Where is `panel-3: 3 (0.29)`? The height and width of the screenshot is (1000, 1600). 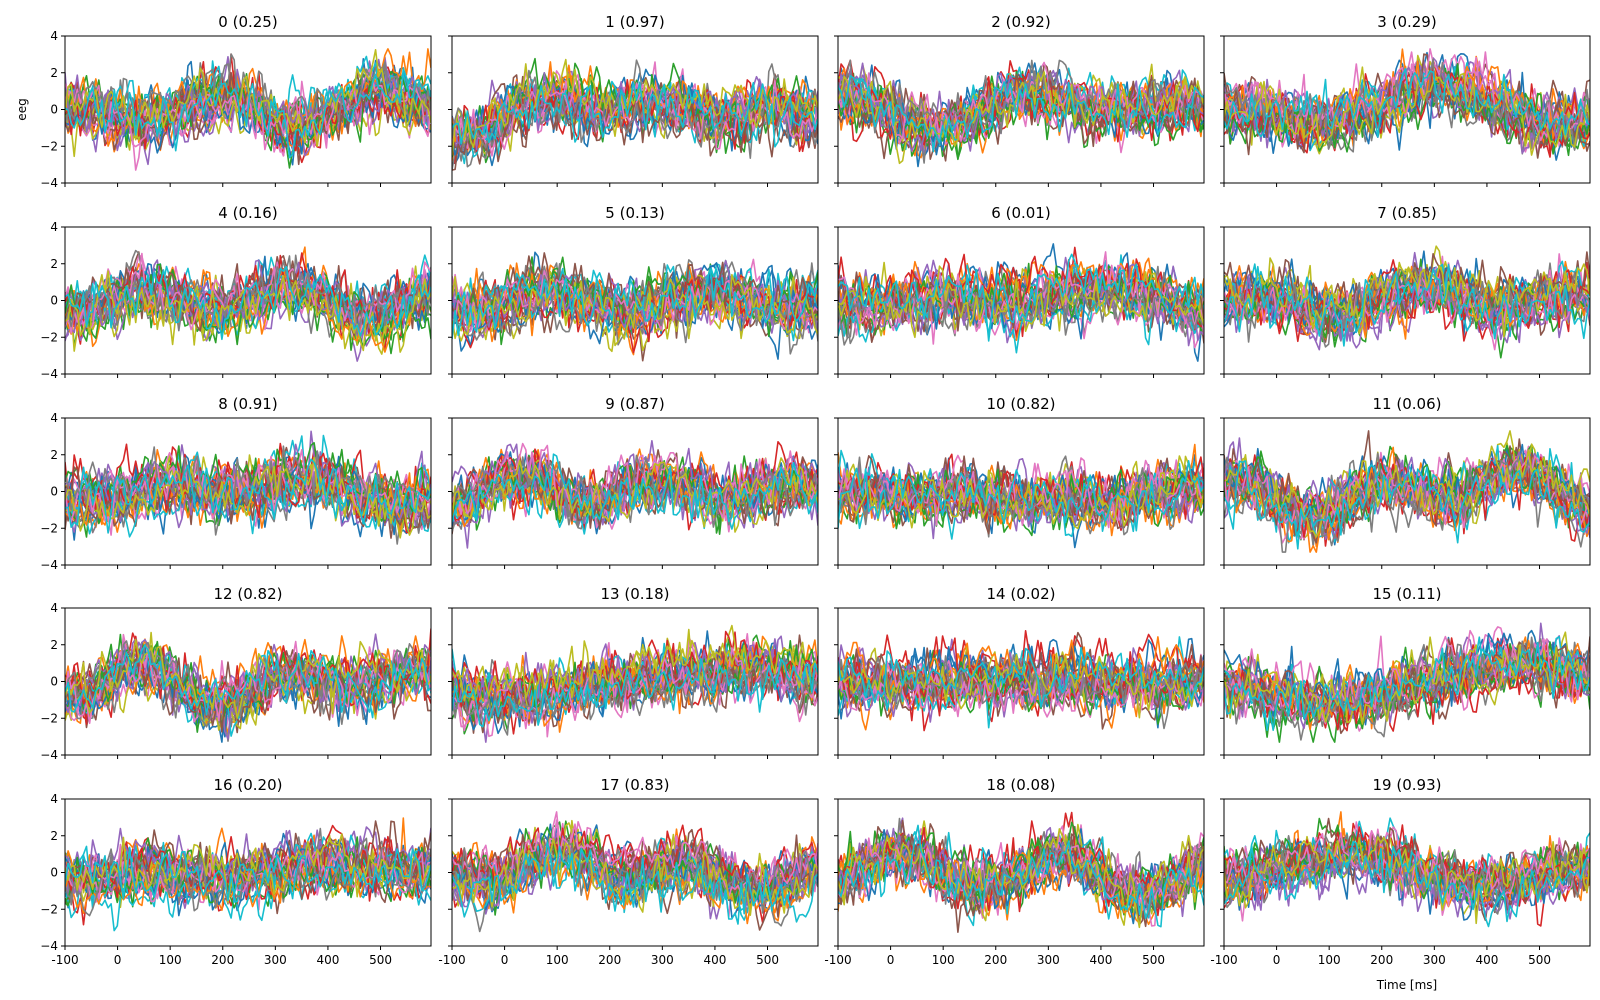 panel-3: 3 (0.29) is located at coordinates (1405, 100).